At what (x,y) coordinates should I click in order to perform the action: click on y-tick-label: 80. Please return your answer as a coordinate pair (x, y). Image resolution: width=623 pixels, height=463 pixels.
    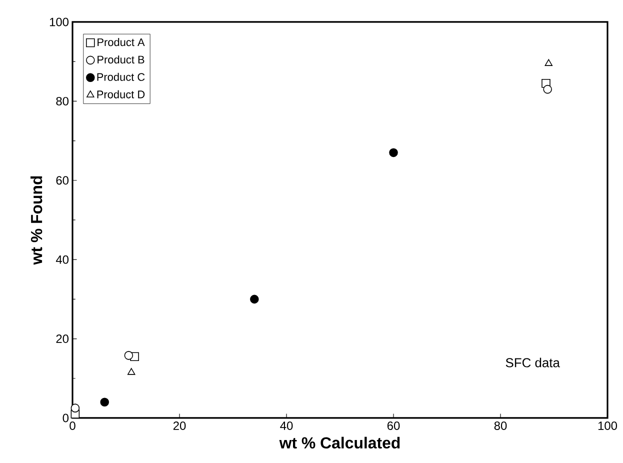
    Looking at the image, I should click on (62, 101).